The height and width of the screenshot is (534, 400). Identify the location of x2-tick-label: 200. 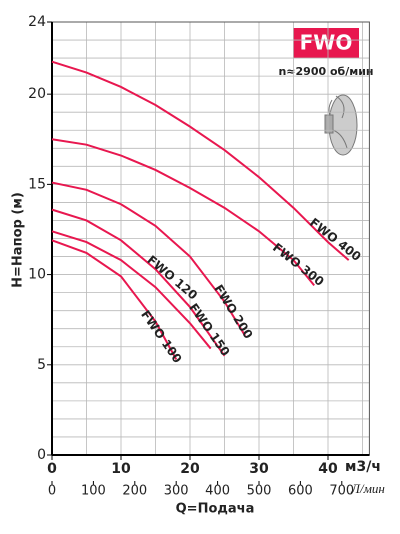
(134, 491).